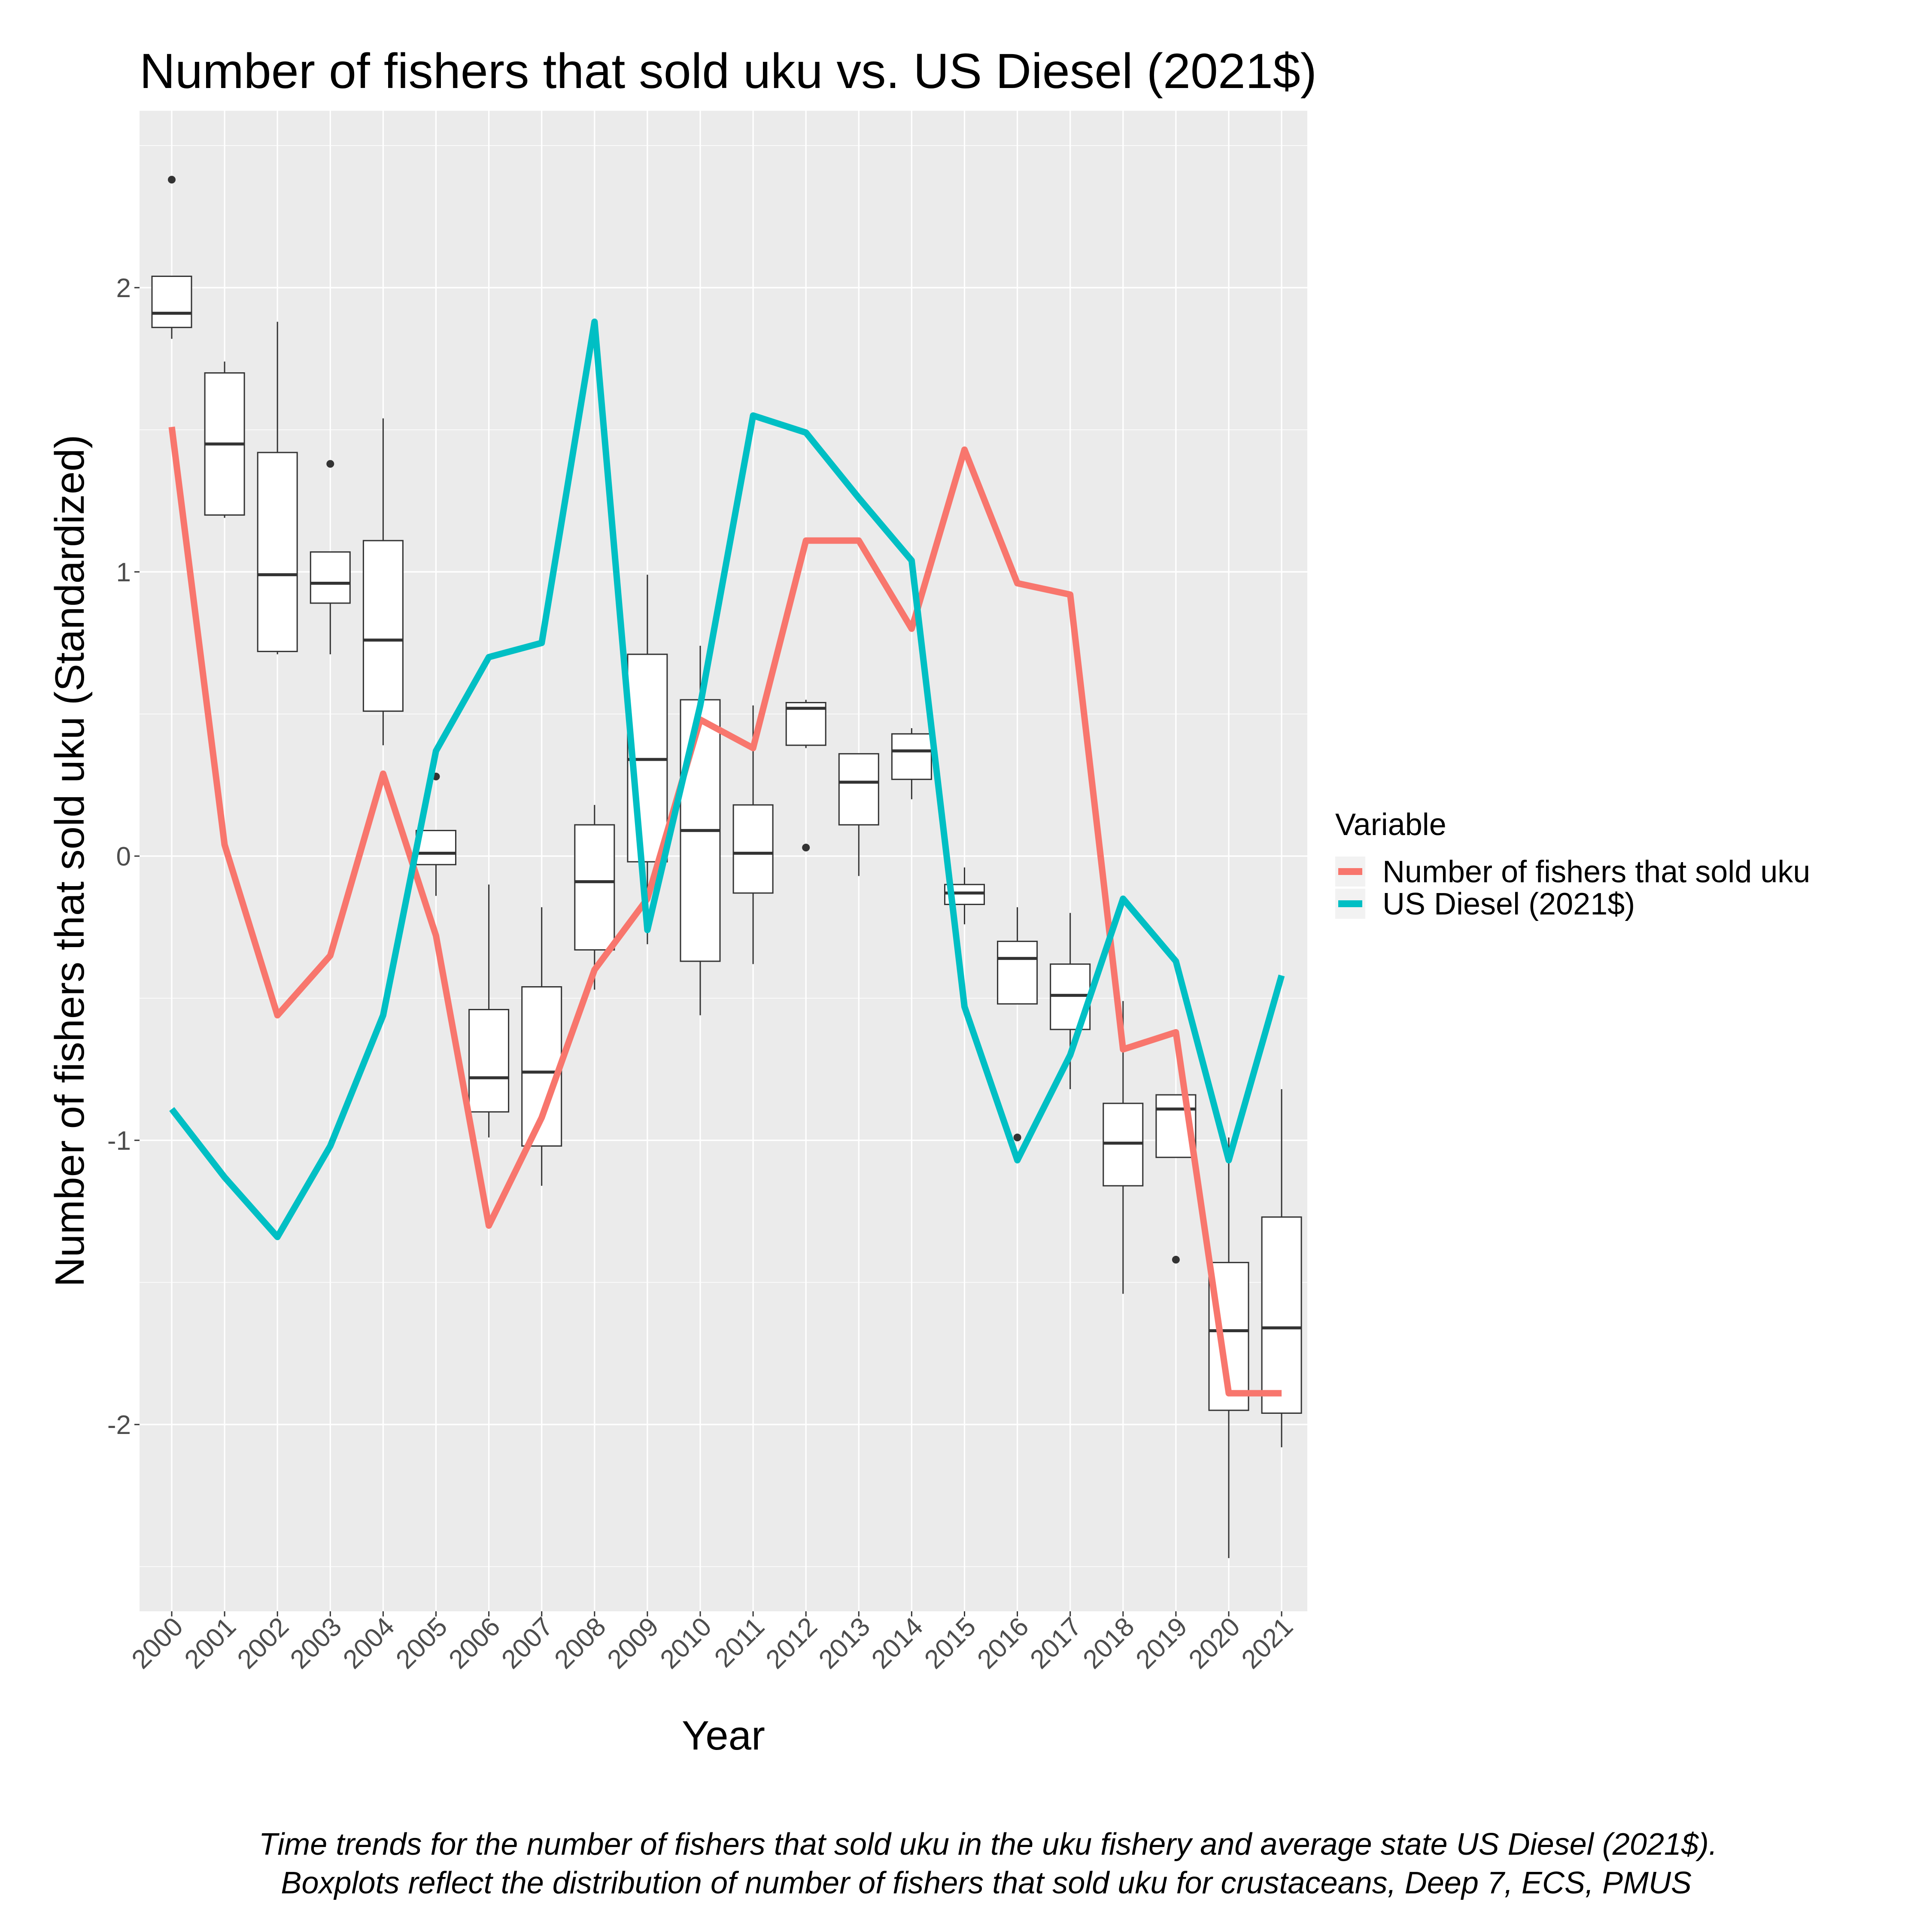 Image resolution: width=1932 pixels, height=1932 pixels. Describe the element at coordinates (263, 1643) in the screenshot. I see `x-tick-label: 2002` at that location.